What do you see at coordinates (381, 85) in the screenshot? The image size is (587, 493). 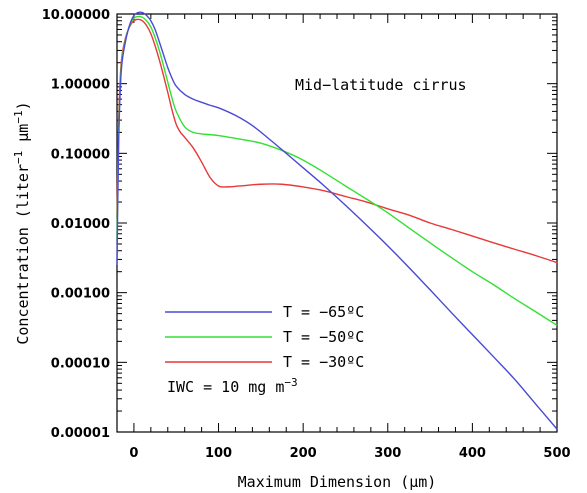 I see `annotation-text: Mid−latitude cirrus` at bounding box center [381, 85].